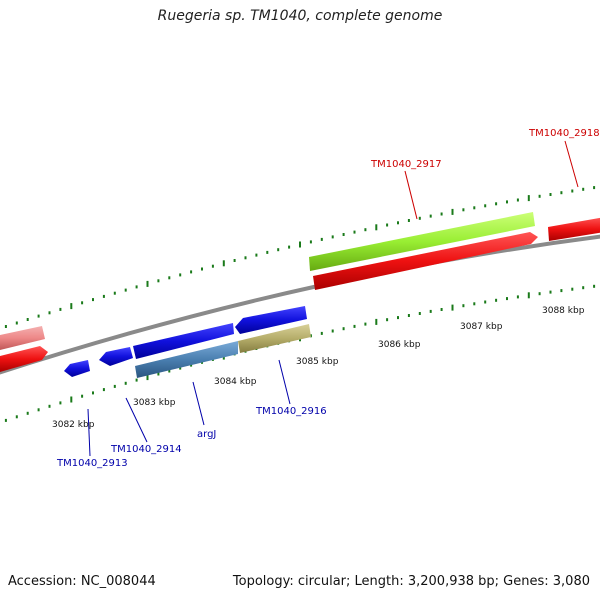  What do you see at coordinates (235, 382) in the screenshot?
I see `scale-label: 3084 kbp` at bounding box center [235, 382].